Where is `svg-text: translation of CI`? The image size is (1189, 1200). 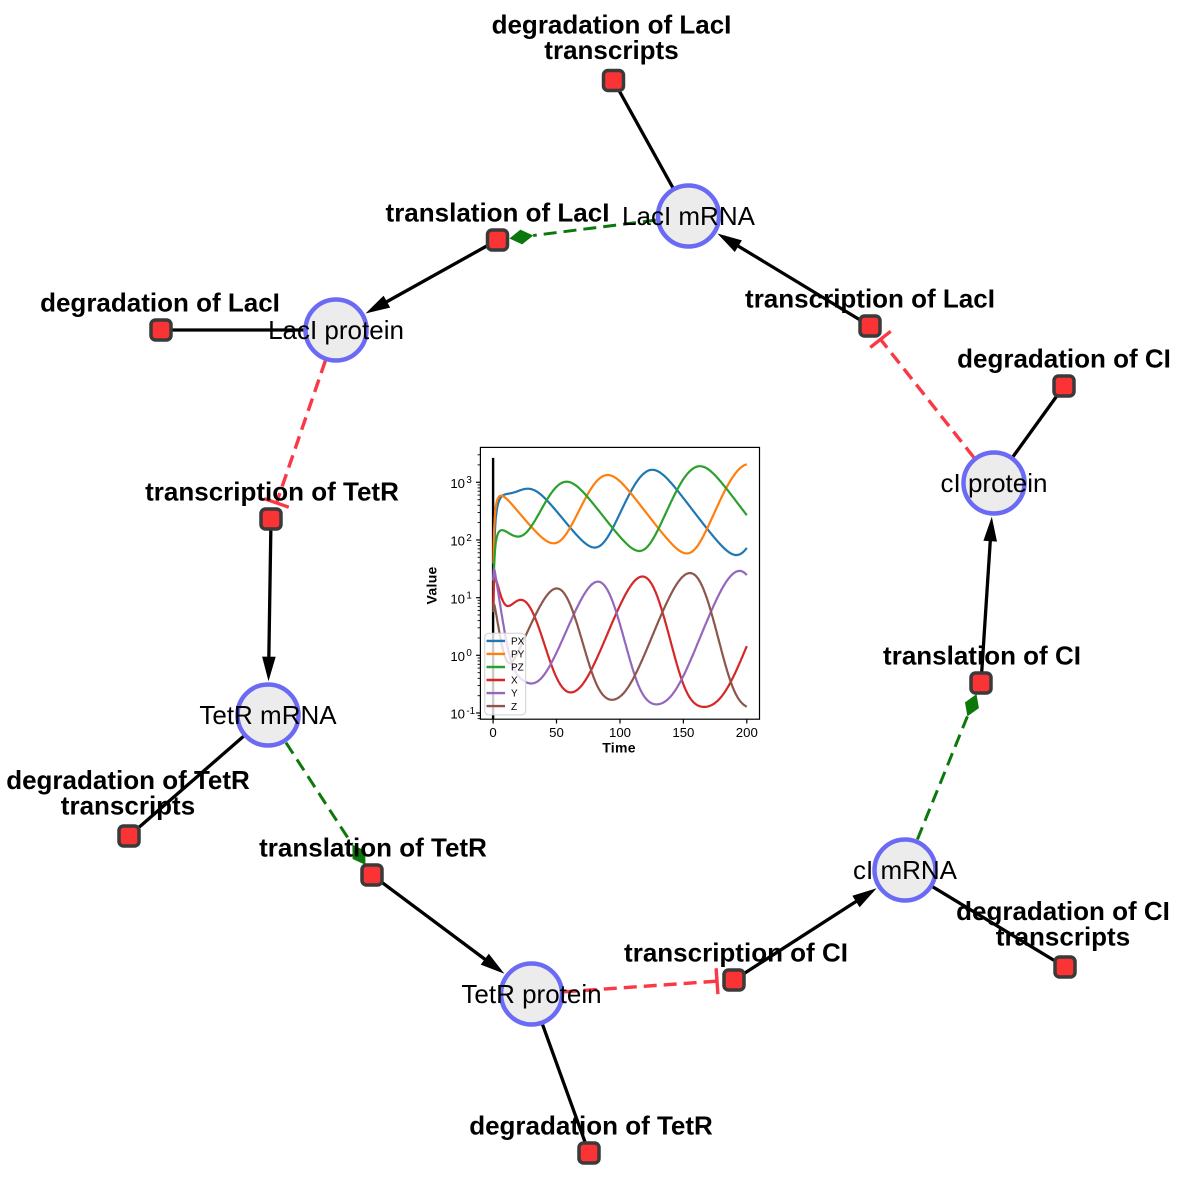 svg-text: translation of CI is located at coordinates (982, 656).